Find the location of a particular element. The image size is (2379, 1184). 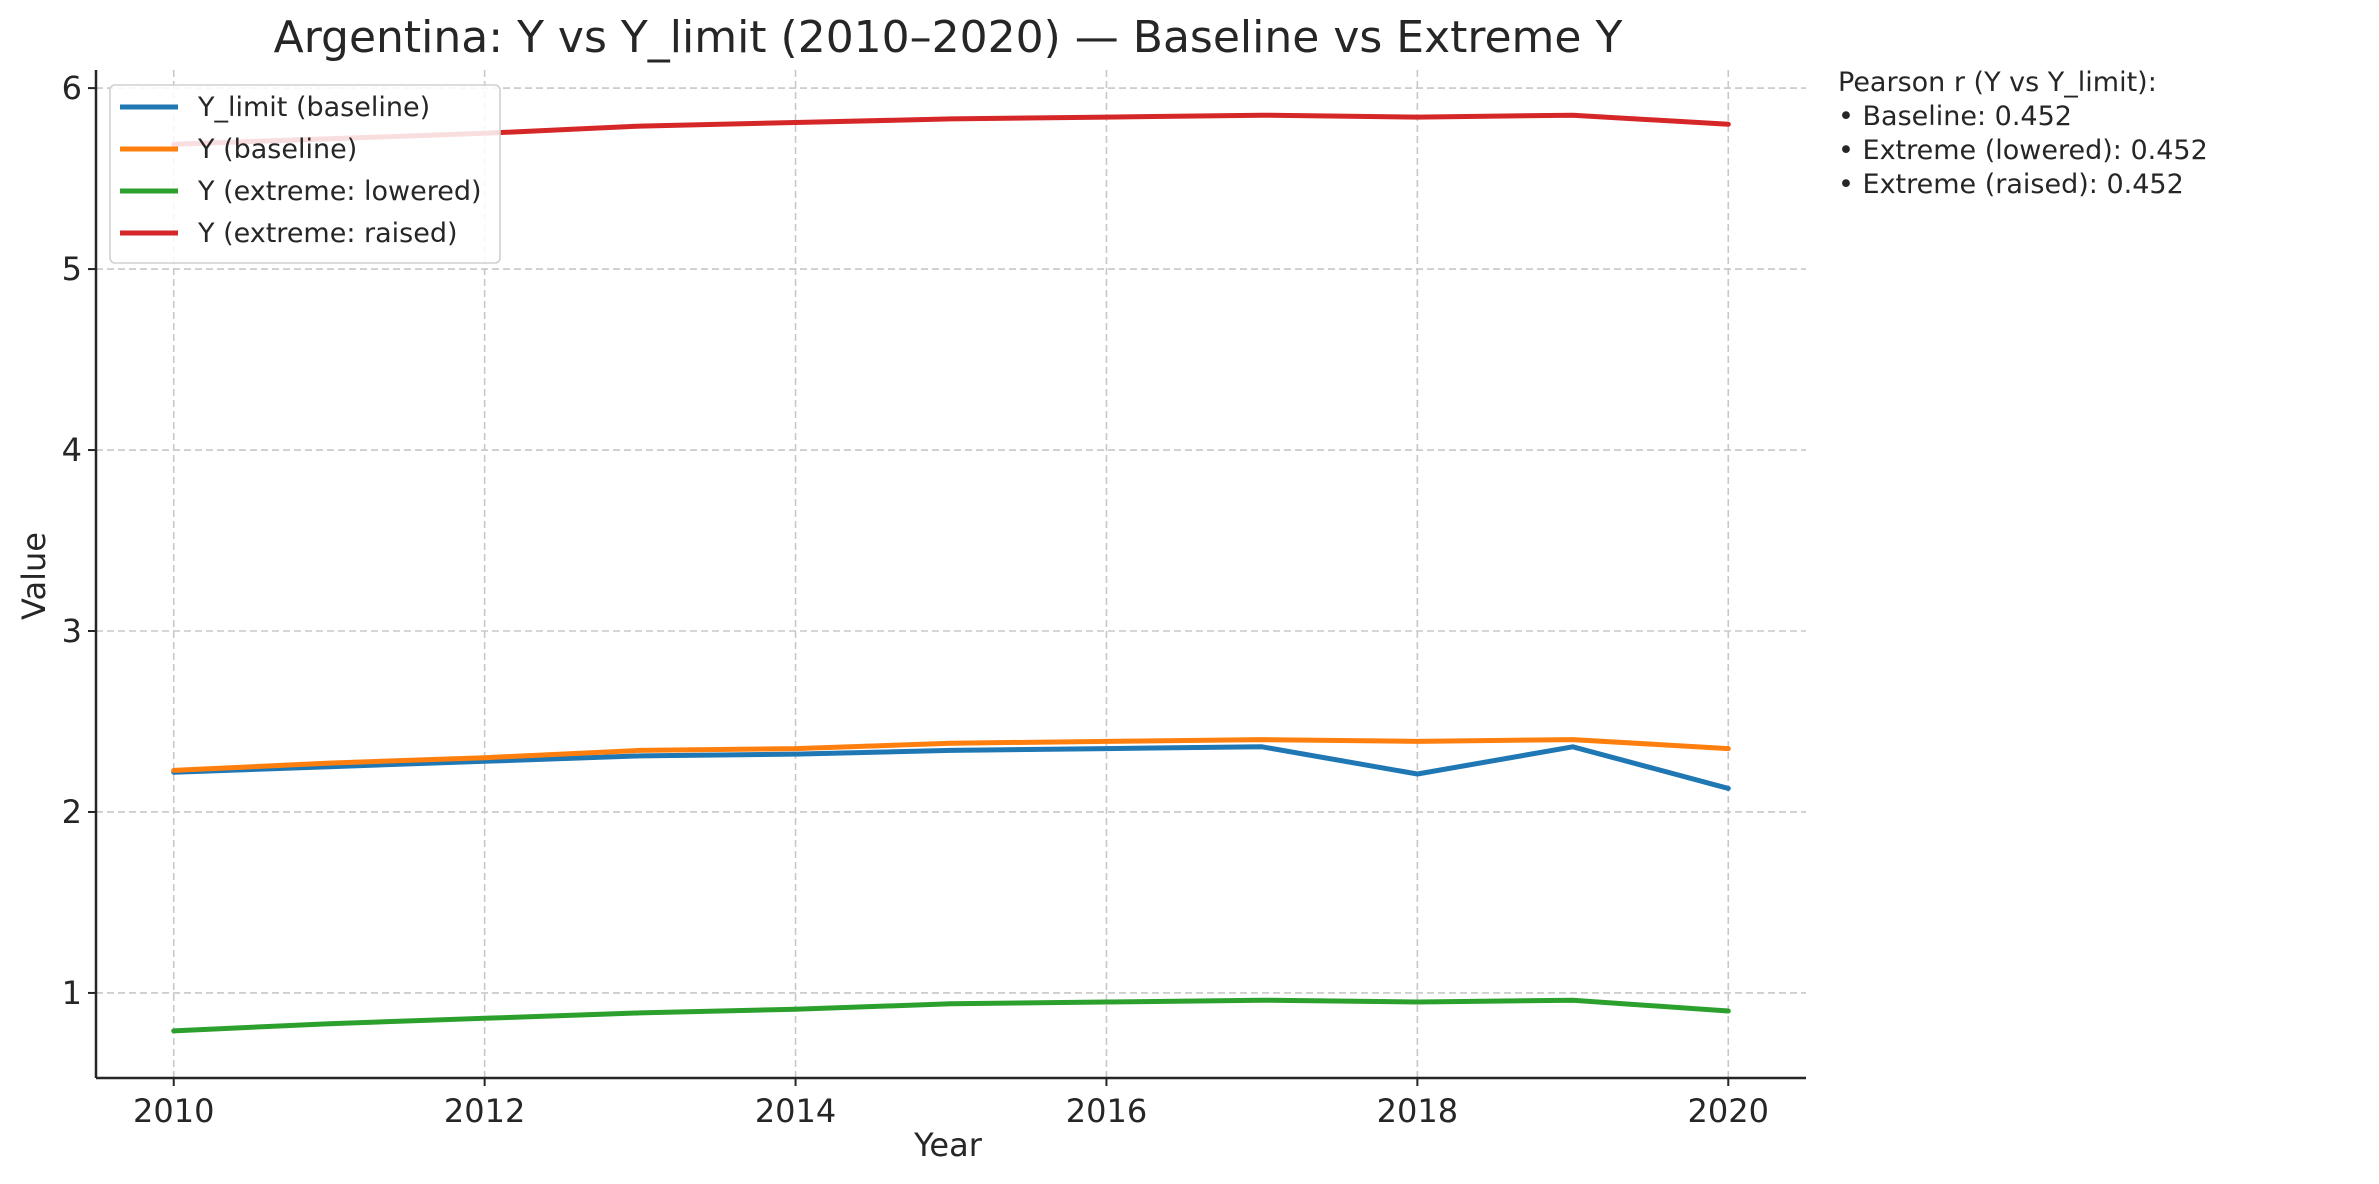

x-tick-label: 2010 is located at coordinates (173, 1111).